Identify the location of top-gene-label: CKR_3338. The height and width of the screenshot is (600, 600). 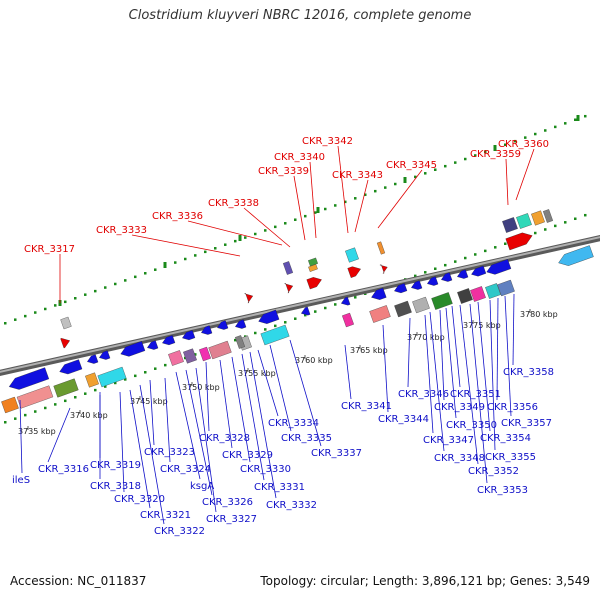
(233, 203).